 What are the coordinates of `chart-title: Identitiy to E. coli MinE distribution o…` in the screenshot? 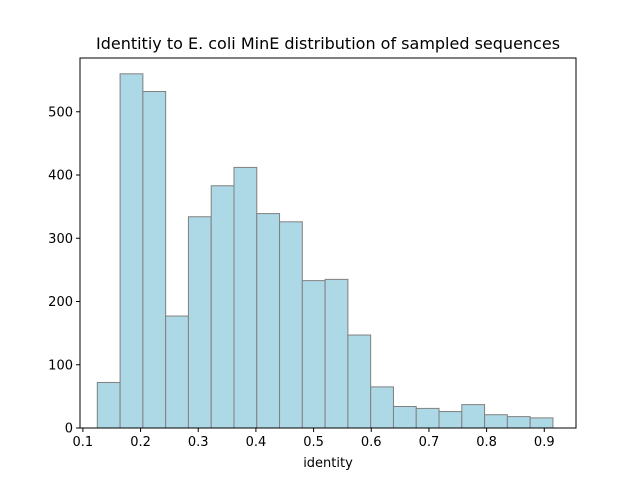 It's located at (328, 43).